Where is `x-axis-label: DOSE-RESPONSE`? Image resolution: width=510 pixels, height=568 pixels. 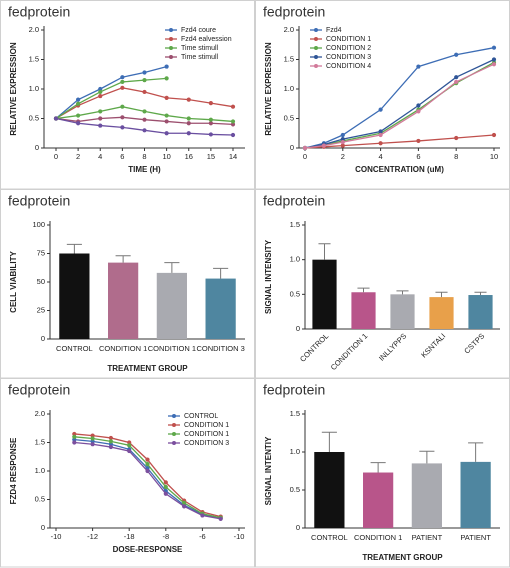 x-axis-label: DOSE-RESPONSE is located at coordinates (148, 549).